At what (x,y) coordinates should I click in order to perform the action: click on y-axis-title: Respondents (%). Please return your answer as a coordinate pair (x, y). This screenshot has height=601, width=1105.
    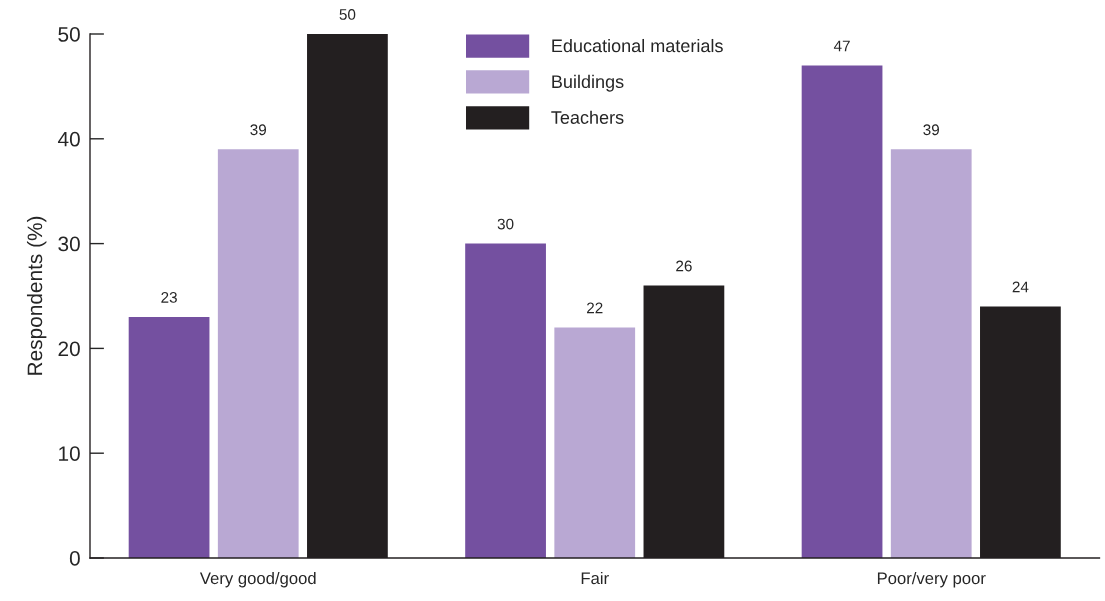
    Looking at the image, I should click on (36, 295).